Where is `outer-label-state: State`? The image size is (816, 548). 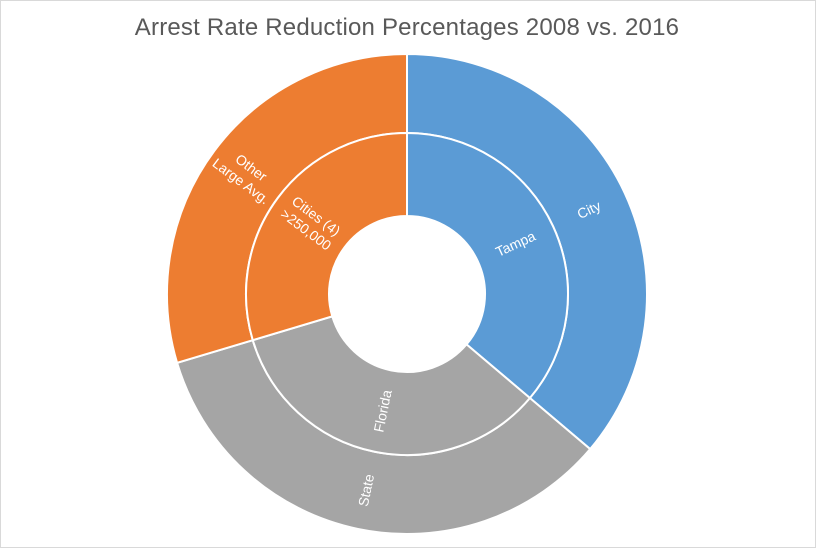 outer-label-state: State is located at coordinates (366, 489).